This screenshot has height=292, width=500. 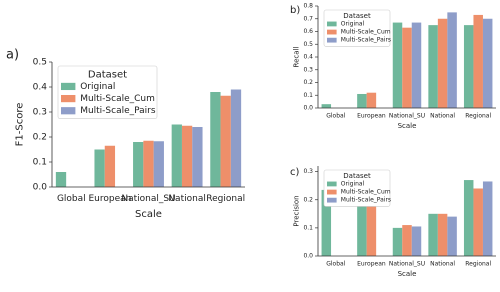 I want to click on y-tick-label: 0.8, so click(x=308, y=6).